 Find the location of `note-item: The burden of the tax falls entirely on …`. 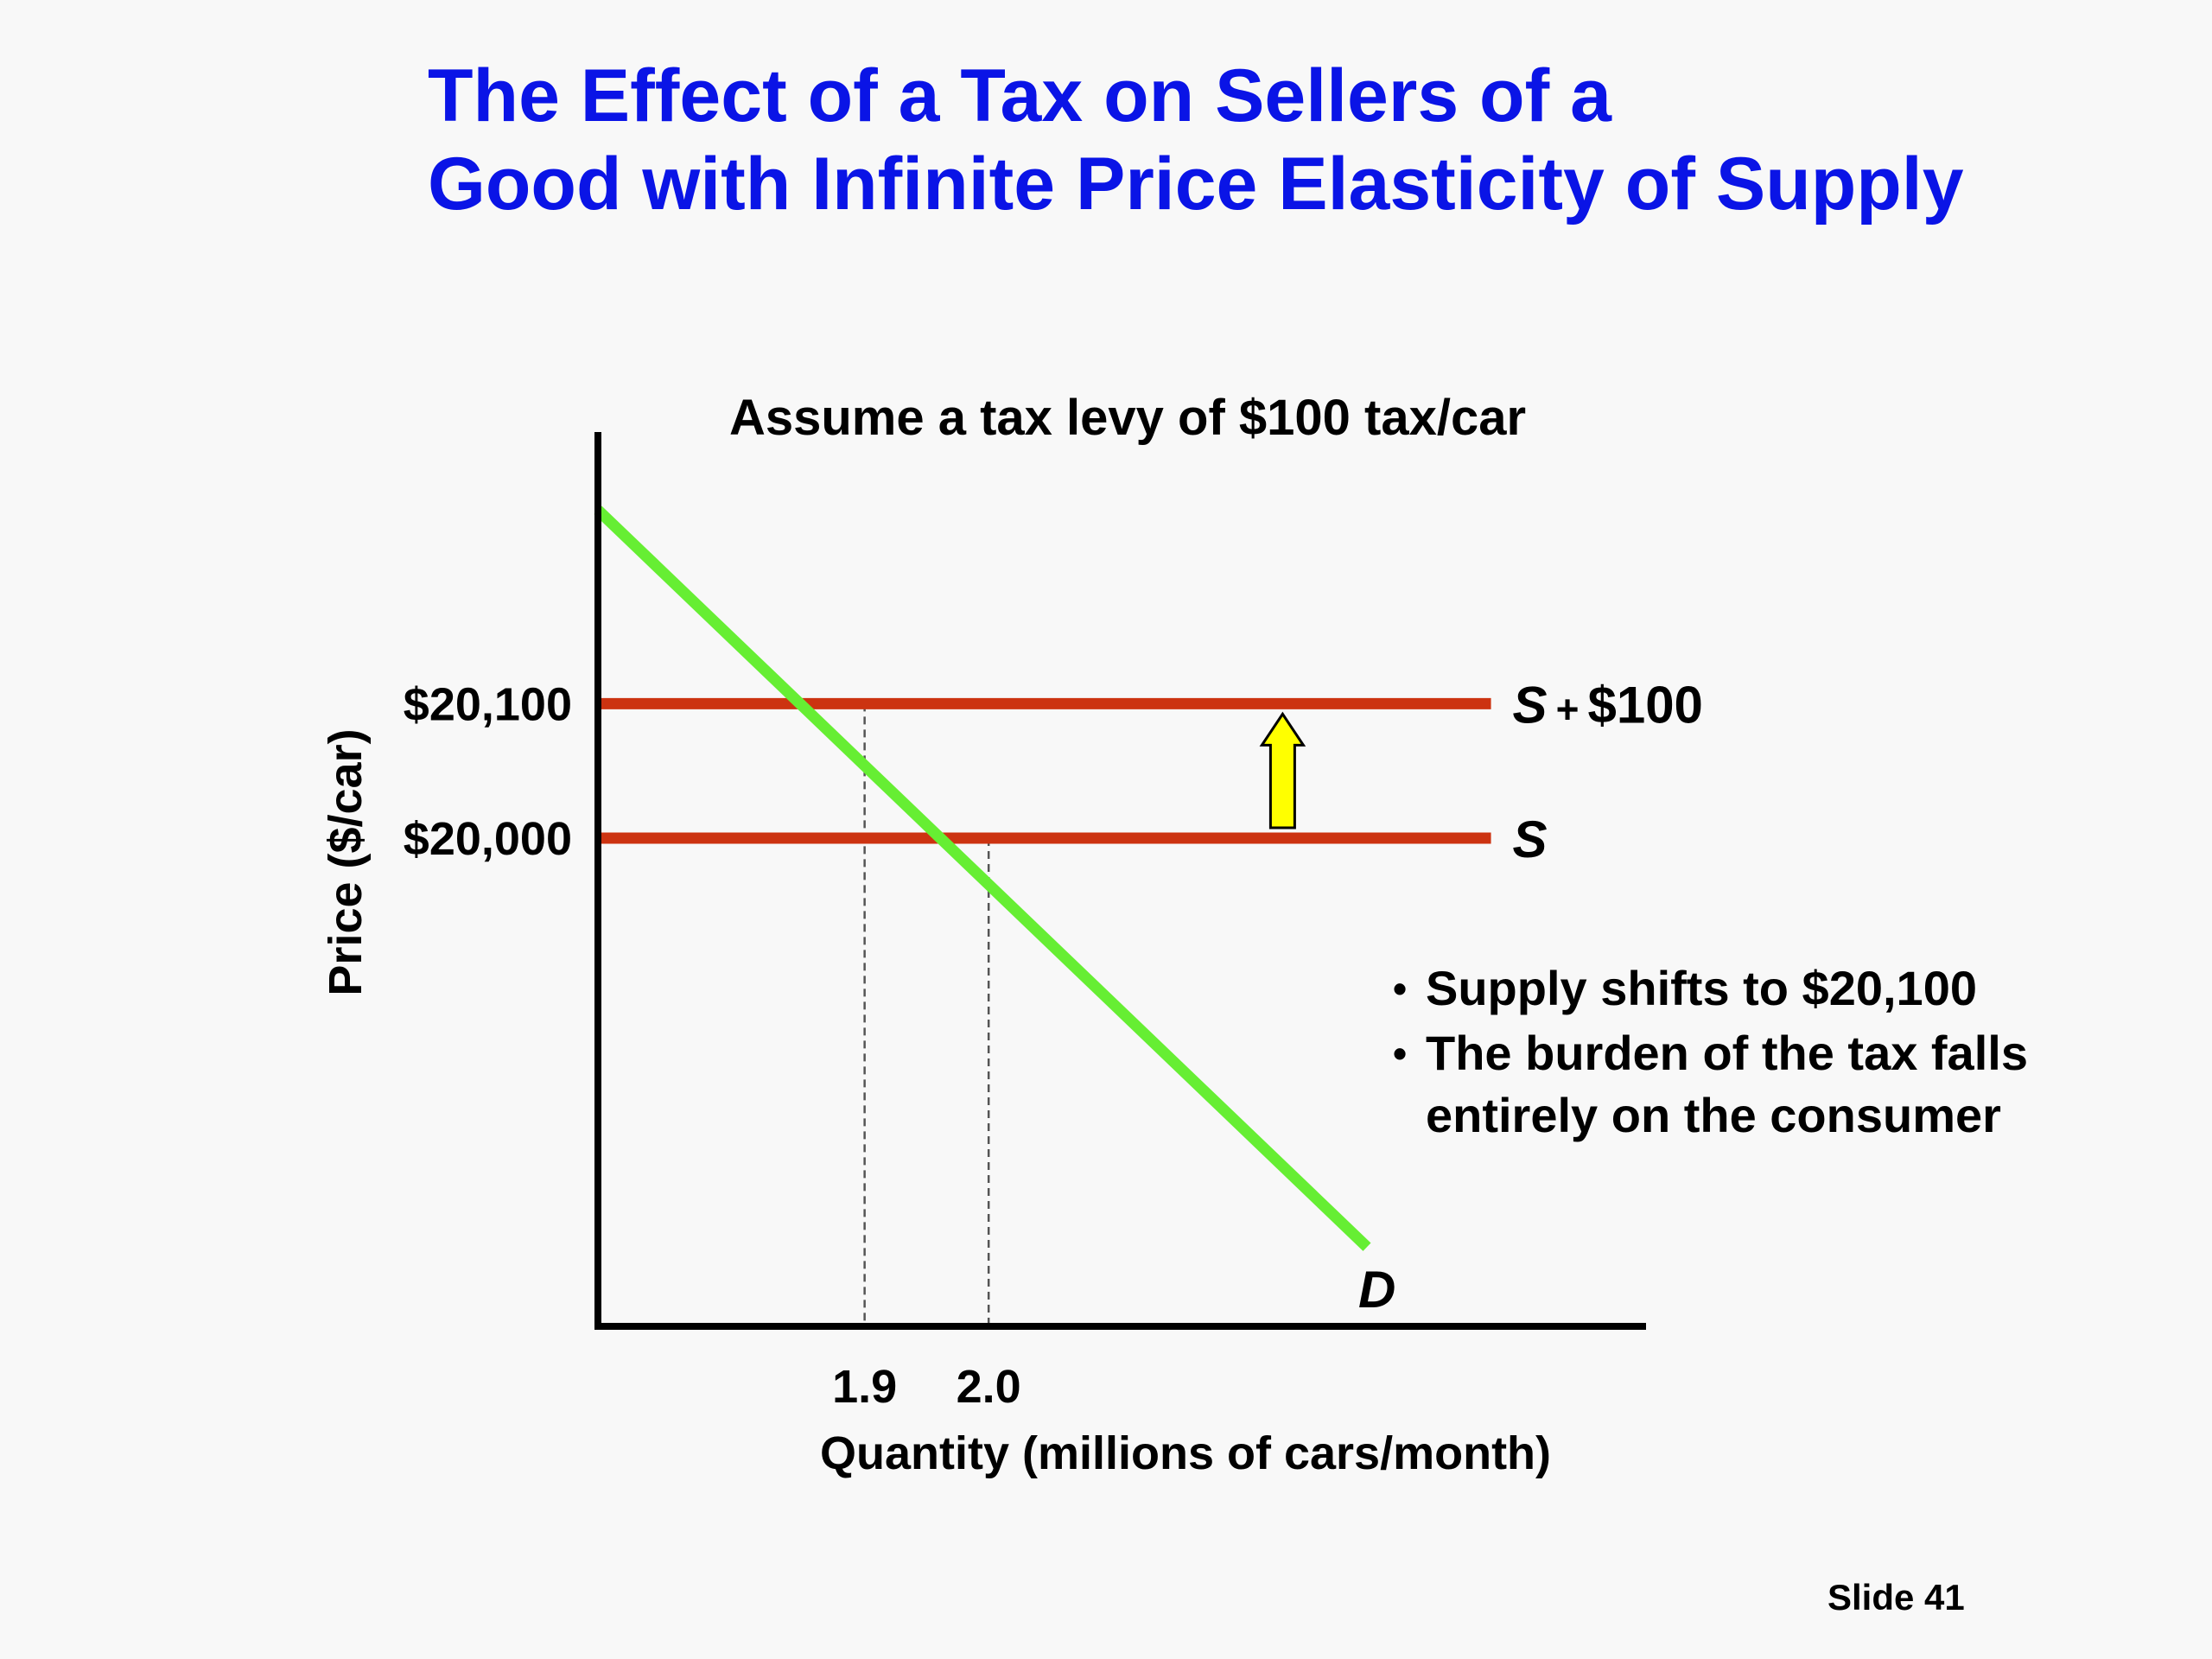

note-item: The burden of the tax falls entirely on … is located at coordinates (1768, 1084).